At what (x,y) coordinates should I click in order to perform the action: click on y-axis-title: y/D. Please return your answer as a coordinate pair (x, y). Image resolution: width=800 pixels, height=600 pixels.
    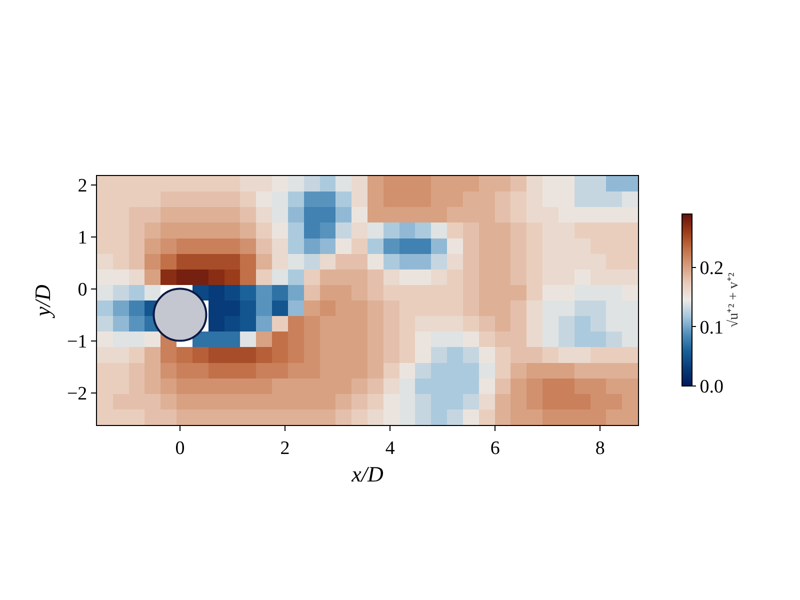
    Looking at the image, I should click on (42, 301).